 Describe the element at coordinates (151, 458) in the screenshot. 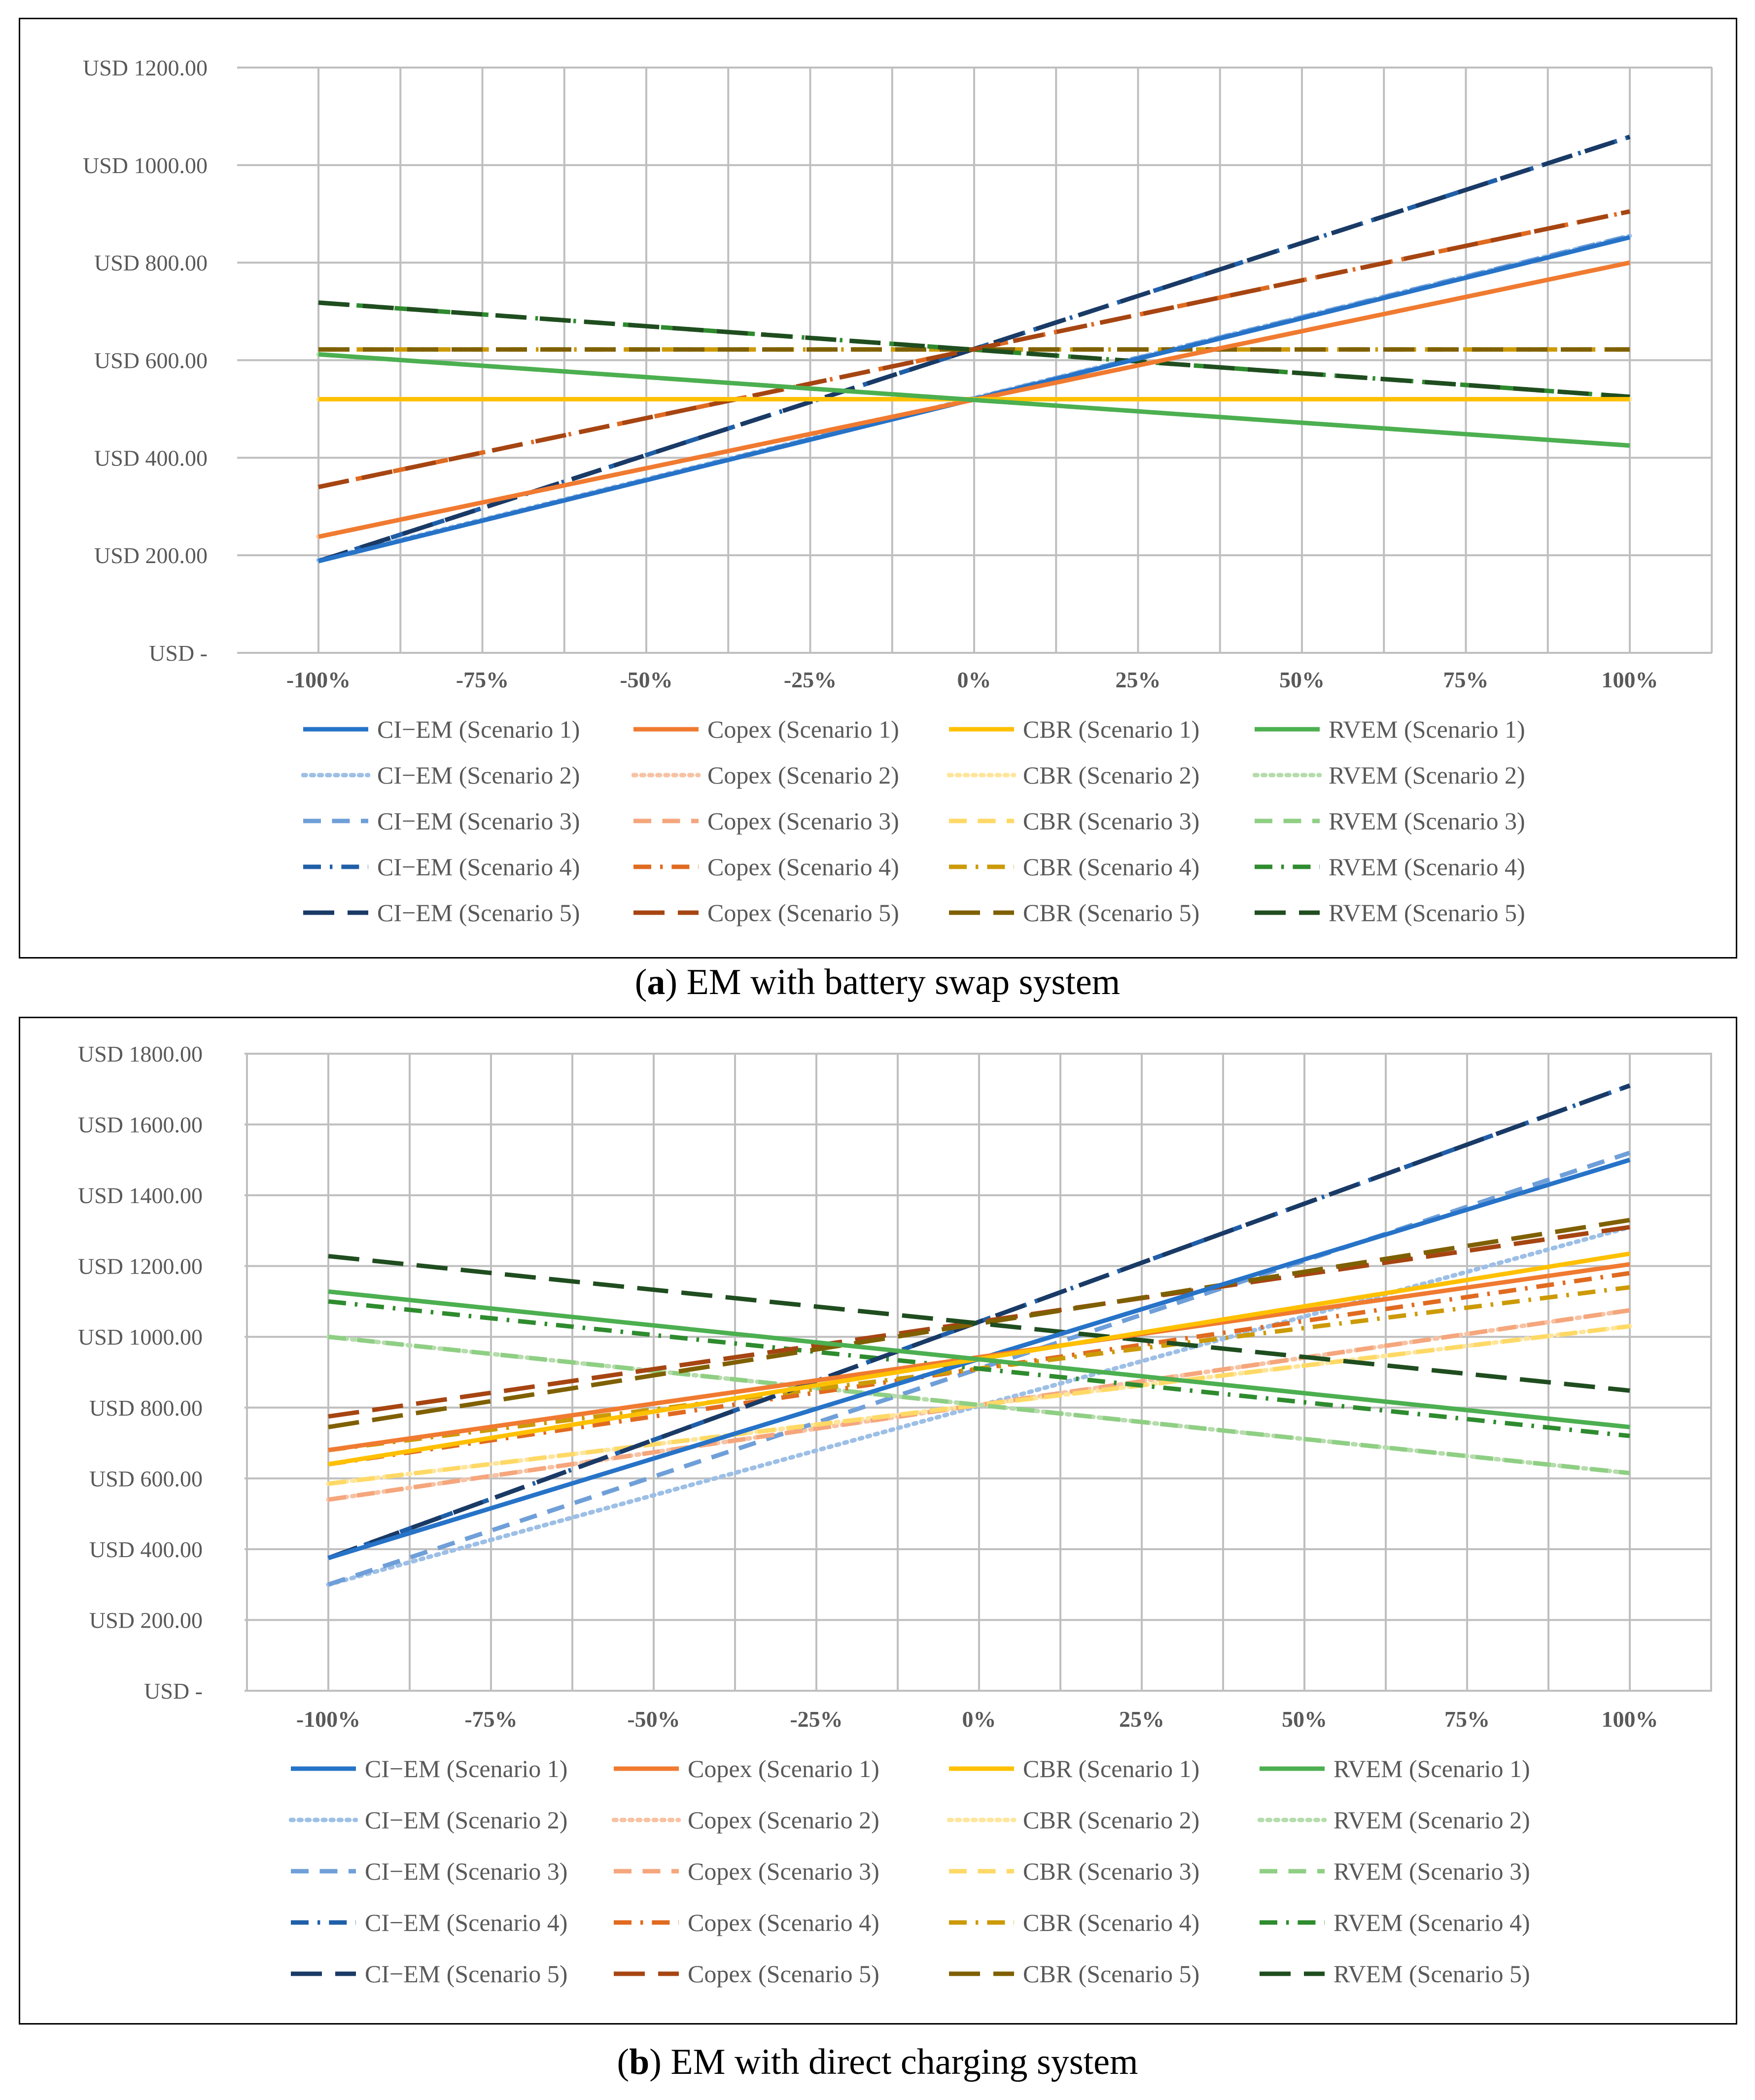

I see `y-tick-label: USD 400.00` at that location.